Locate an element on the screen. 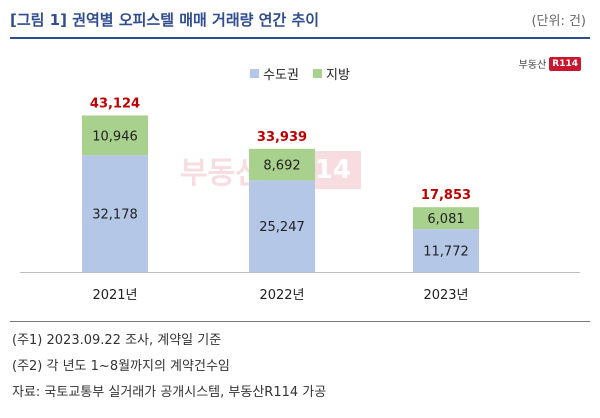 The image size is (600, 418). legend-swatch-regional is located at coordinates (317, 73).